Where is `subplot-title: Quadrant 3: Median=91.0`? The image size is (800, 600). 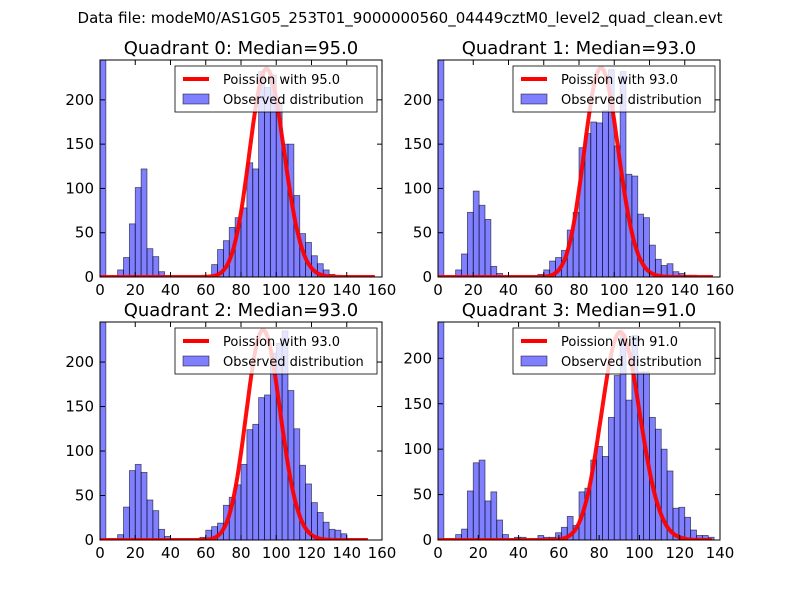 subplot-title: Quadrant 3: Median=91.0 is located at coordinates (579, 310).